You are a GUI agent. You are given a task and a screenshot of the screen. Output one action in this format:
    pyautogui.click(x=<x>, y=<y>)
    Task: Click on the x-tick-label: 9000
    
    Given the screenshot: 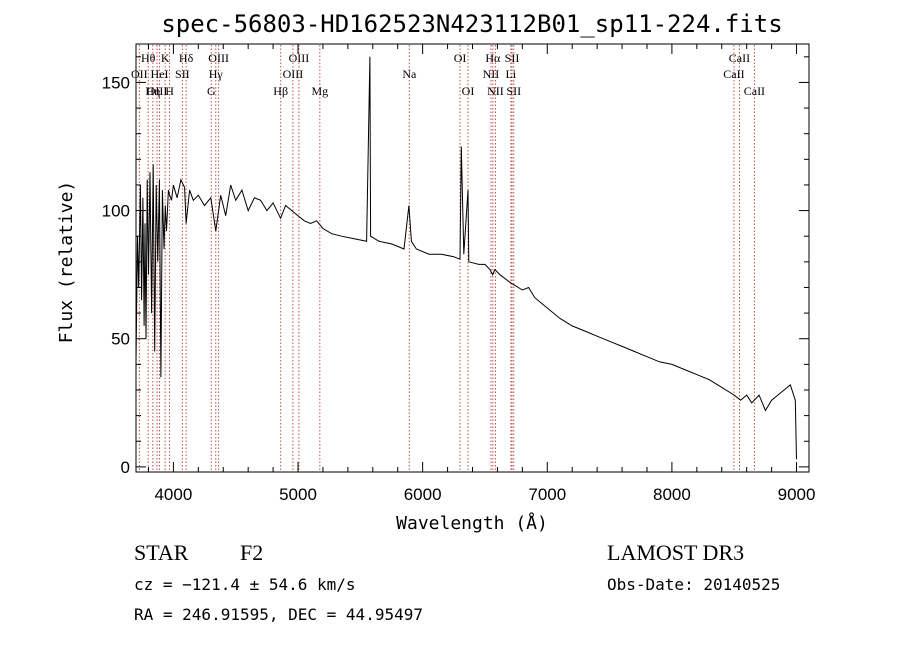 What is the action you would take?
    pyautogui.click(x=797, y=494)
    